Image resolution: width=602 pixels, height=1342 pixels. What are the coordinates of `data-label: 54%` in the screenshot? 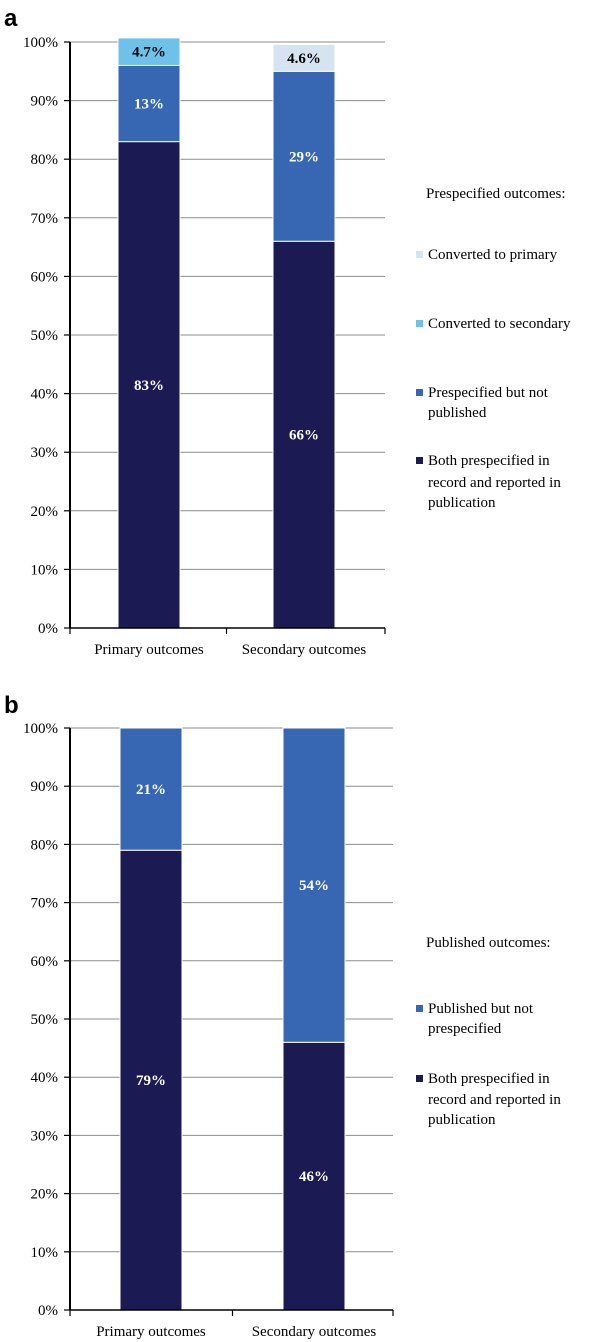 It's located at (314, 886).